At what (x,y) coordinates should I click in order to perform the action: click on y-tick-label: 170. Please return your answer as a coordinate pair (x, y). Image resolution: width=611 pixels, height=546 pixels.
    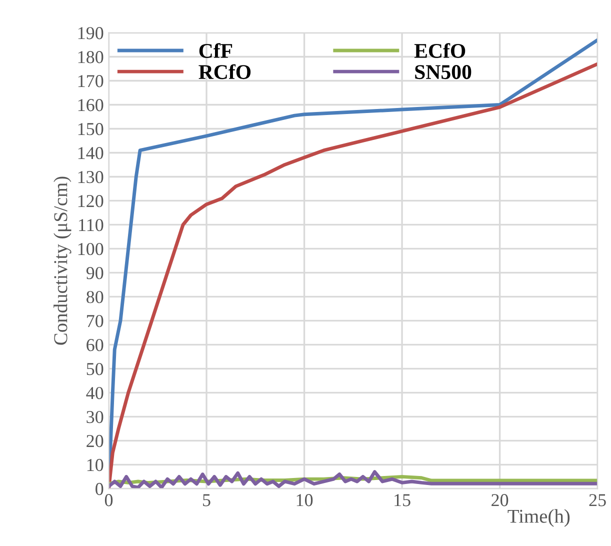
    Looking at the image, I should click on (91, 81).